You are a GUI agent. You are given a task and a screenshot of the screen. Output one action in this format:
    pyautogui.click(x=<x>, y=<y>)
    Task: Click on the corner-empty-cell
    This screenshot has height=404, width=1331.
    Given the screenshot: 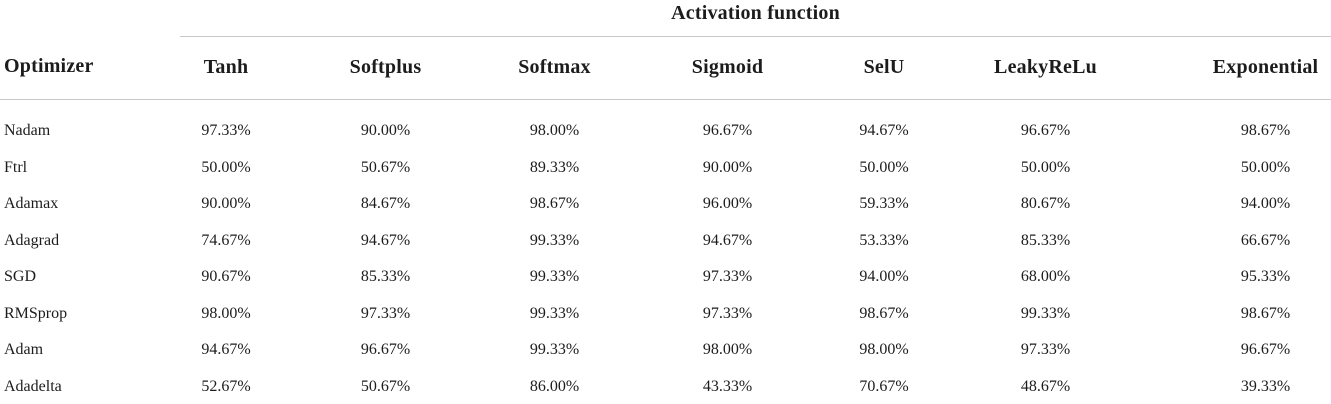 What is the action you would take?
    pyautogui.click(x=90, y=18)
    